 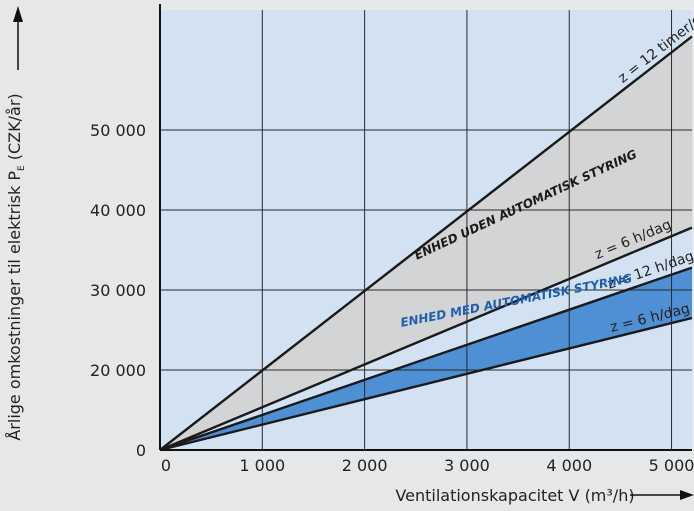 I want to click on x-tick-label: 0, so click(x=166, y=465).